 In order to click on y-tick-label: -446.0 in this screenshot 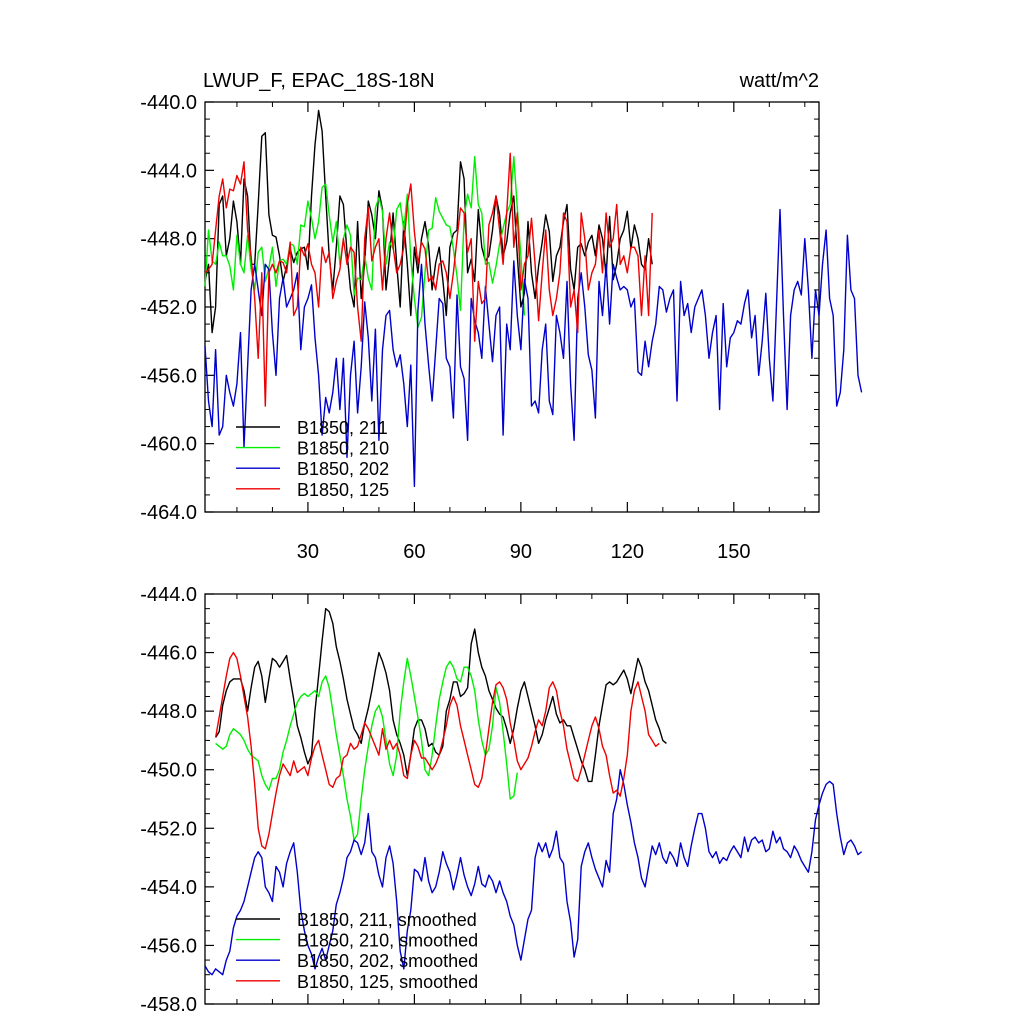, I will do `click(168, 654)`.